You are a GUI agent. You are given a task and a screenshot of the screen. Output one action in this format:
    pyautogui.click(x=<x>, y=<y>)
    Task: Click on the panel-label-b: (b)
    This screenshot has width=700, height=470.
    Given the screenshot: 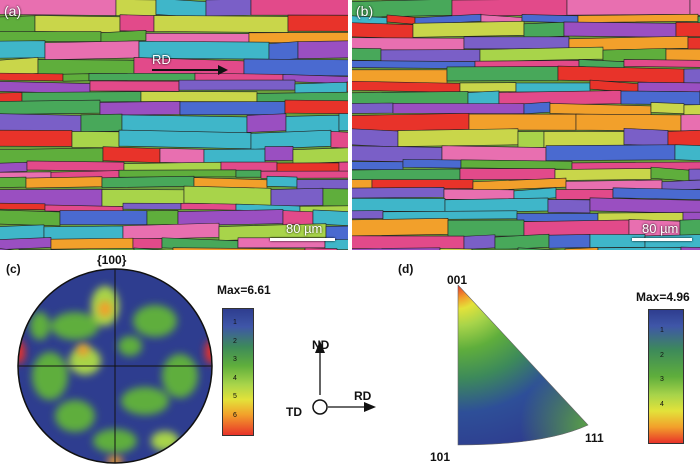 What is the action you would take?
    pyautogui.click(x=365, y=11)
    